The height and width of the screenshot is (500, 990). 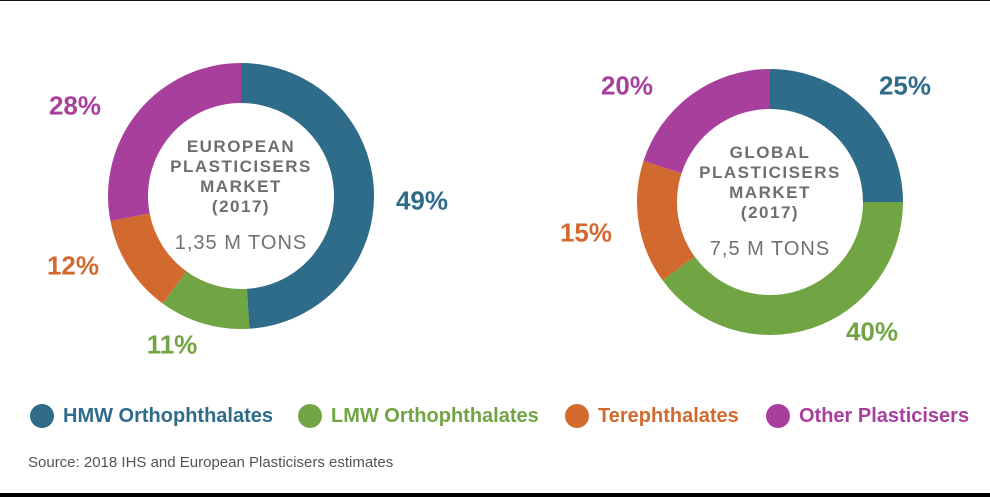 What do you see at coordinates (586, 232) in the screenshot?
I see `segment-label-global-terephthalates: 15%` at bounding box center [586, 232].